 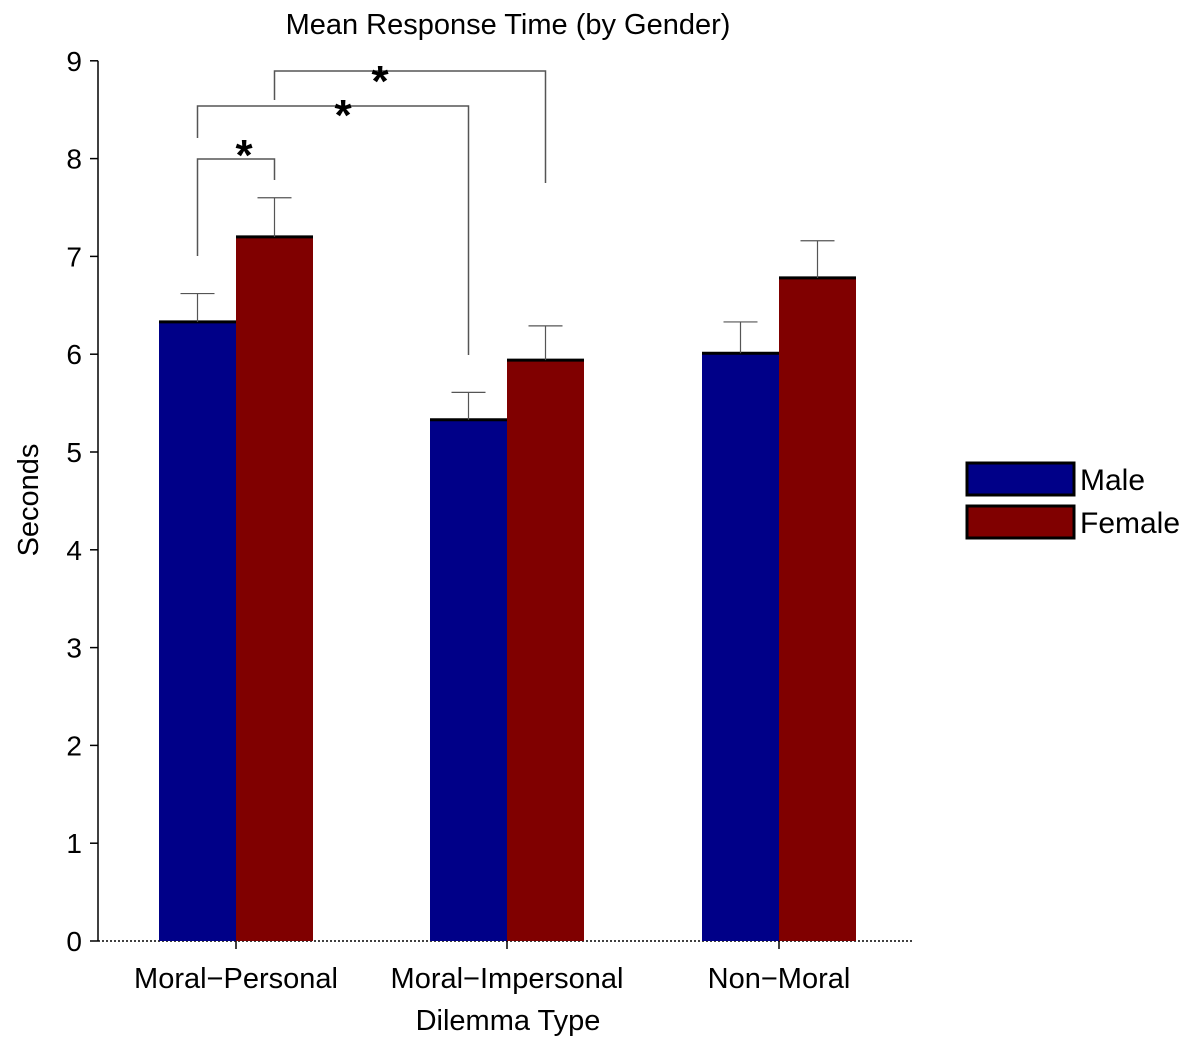 I want to click on y-tick-label: 7, so click(x=74, y=256).